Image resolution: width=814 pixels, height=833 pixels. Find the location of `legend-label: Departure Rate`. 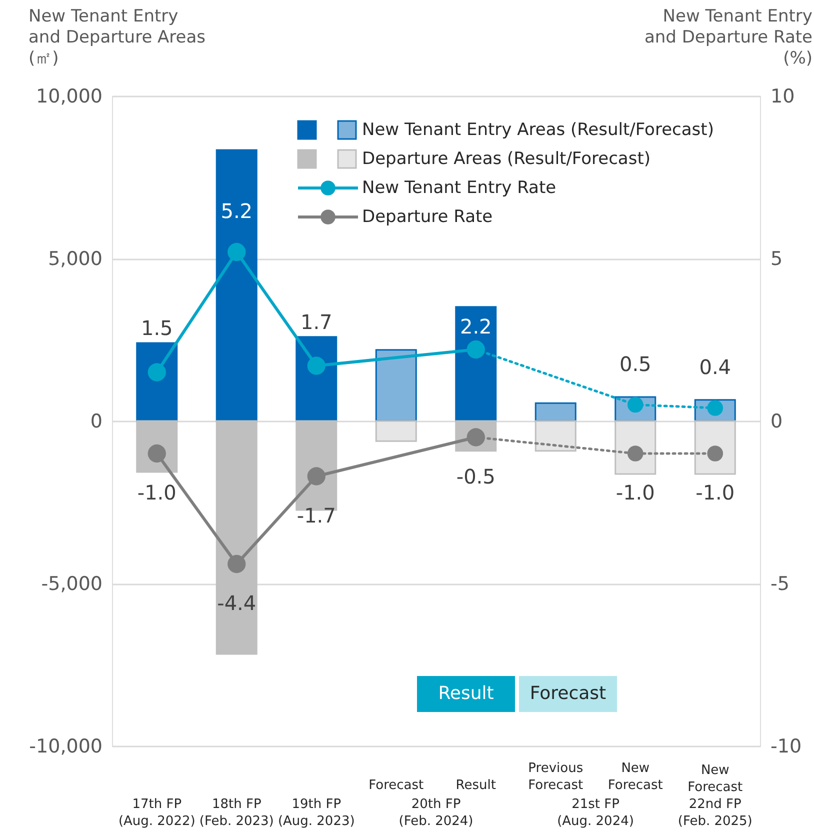

legend-label: Departure Rate is located at coordinates (427, 217).